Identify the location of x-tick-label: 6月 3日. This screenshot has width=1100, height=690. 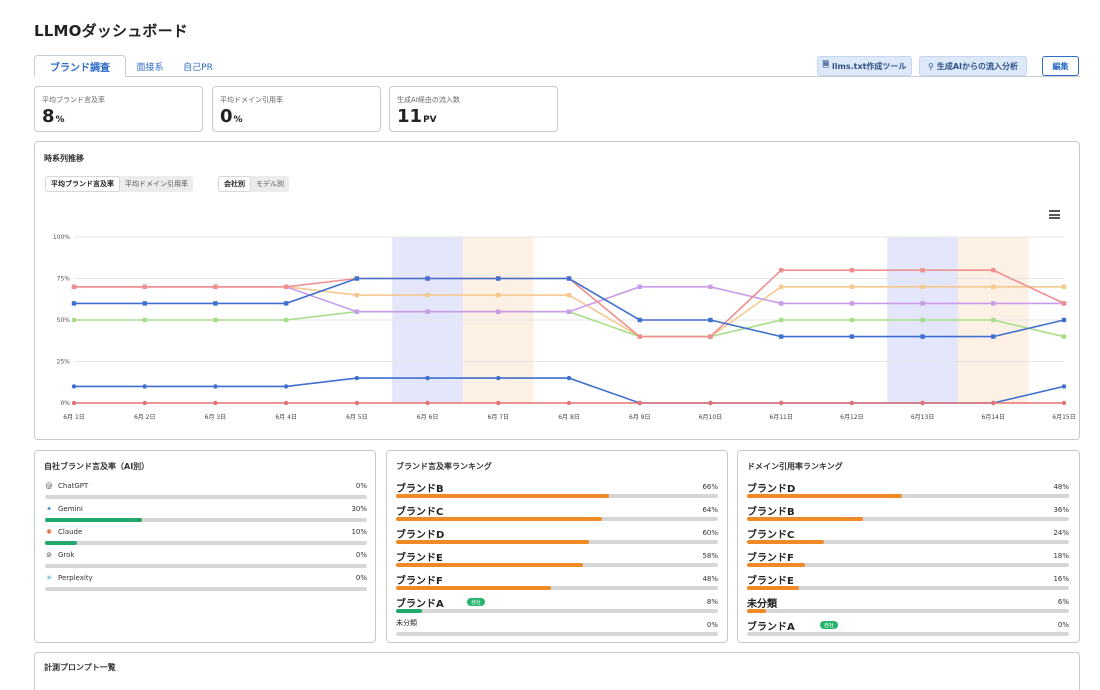
(216, 417).